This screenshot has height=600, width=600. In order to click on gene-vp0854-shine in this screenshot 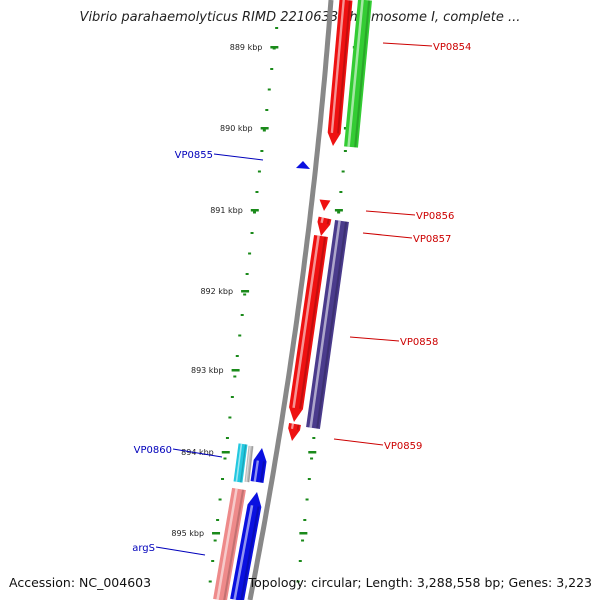, I will do `click(337, 66)`.